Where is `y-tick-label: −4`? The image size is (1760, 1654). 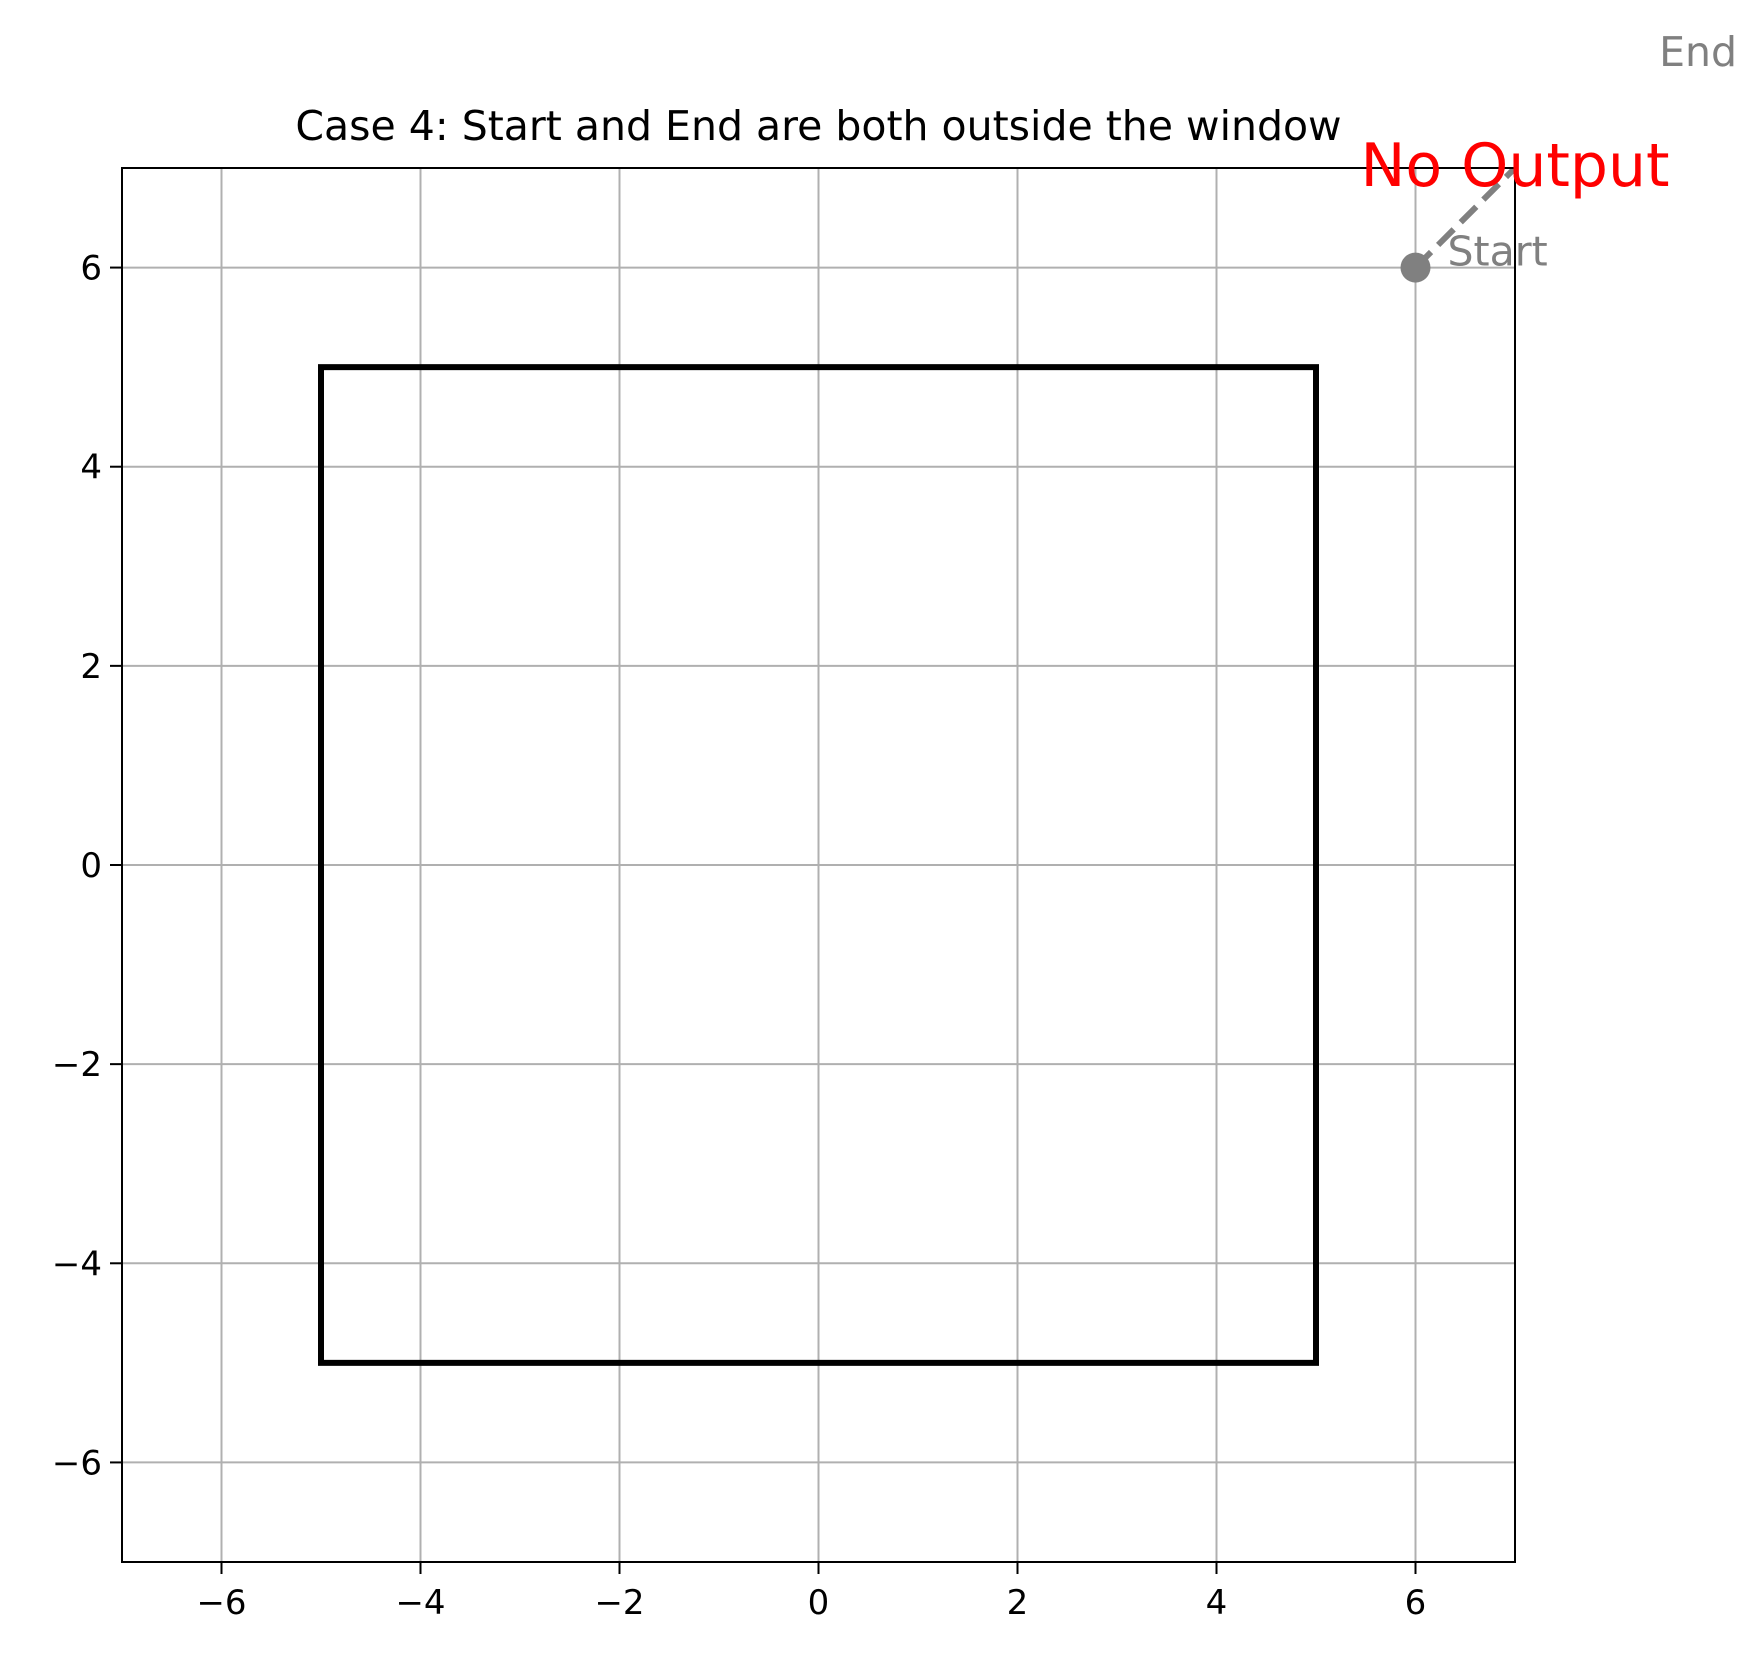
y-tick-label: −4 is located at coordinates (77, 1264).